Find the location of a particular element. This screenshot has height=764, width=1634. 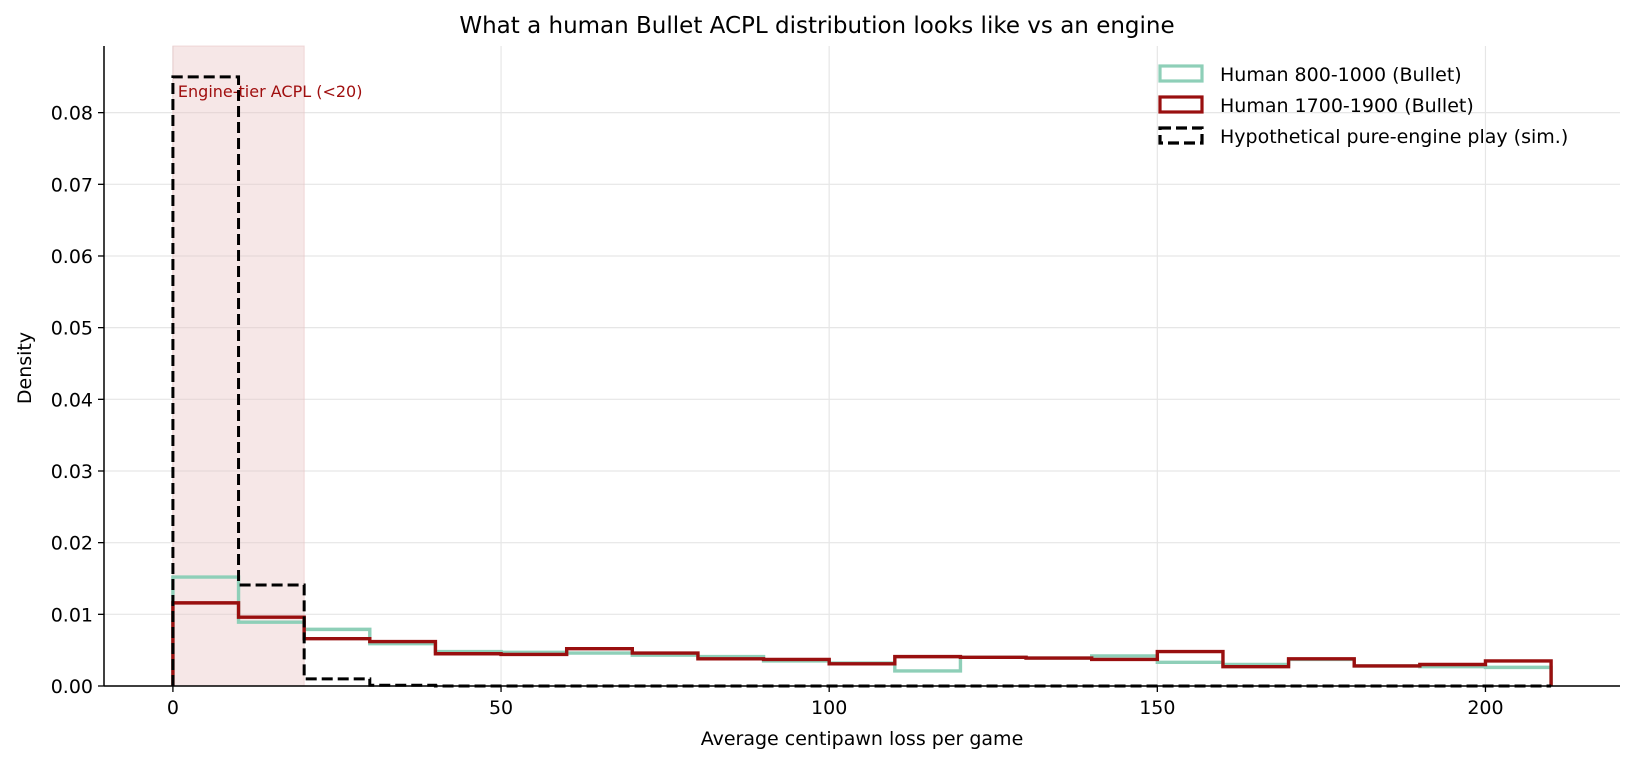

engine-tier-region: Engine-tier ACPL (<20) is located at coordinates (267, 366).